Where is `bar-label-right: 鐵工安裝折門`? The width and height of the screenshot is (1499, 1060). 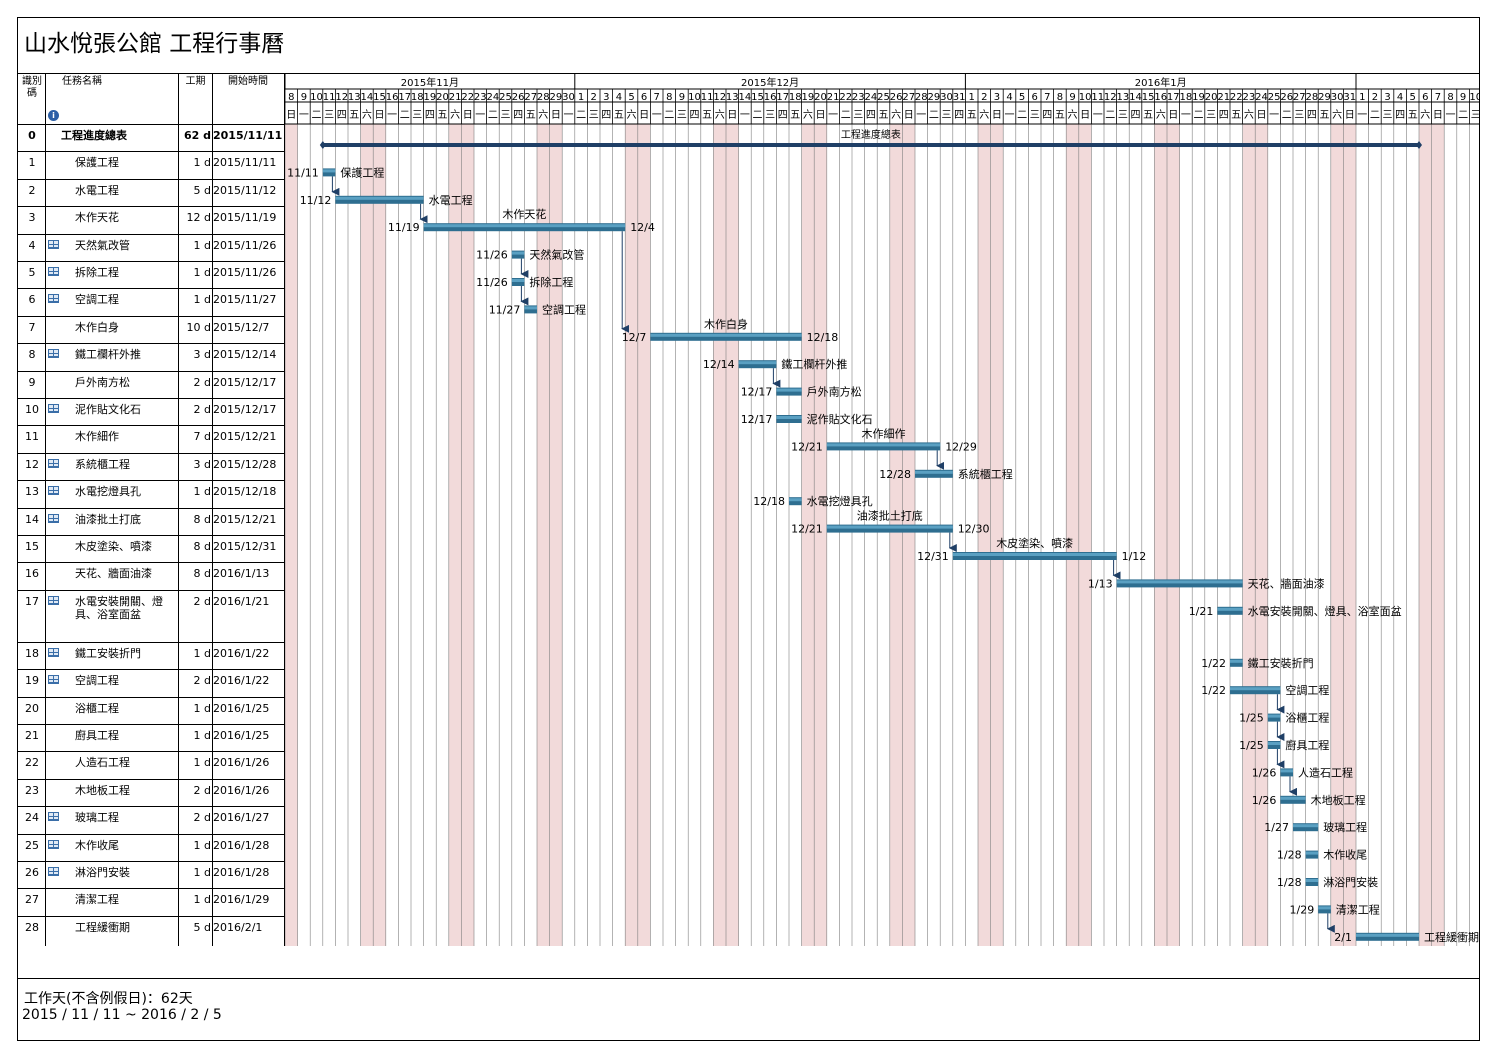 bar-label-right: 鐵工安裝折門 is located at coordinates (1281, 663).